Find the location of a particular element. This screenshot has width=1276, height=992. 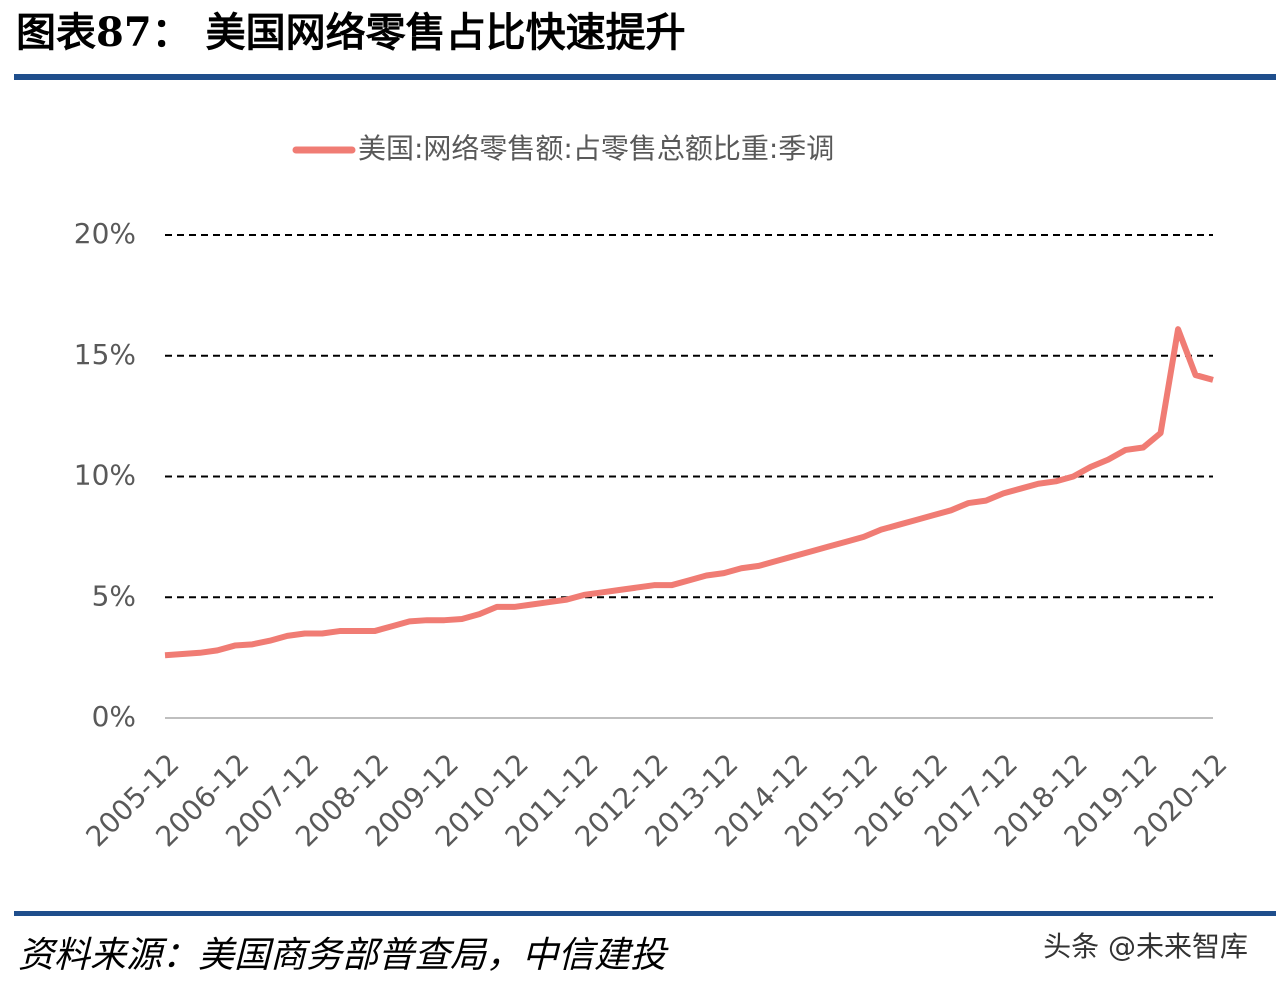

y-tick-label: 15% is located at coordinates (105, 354).